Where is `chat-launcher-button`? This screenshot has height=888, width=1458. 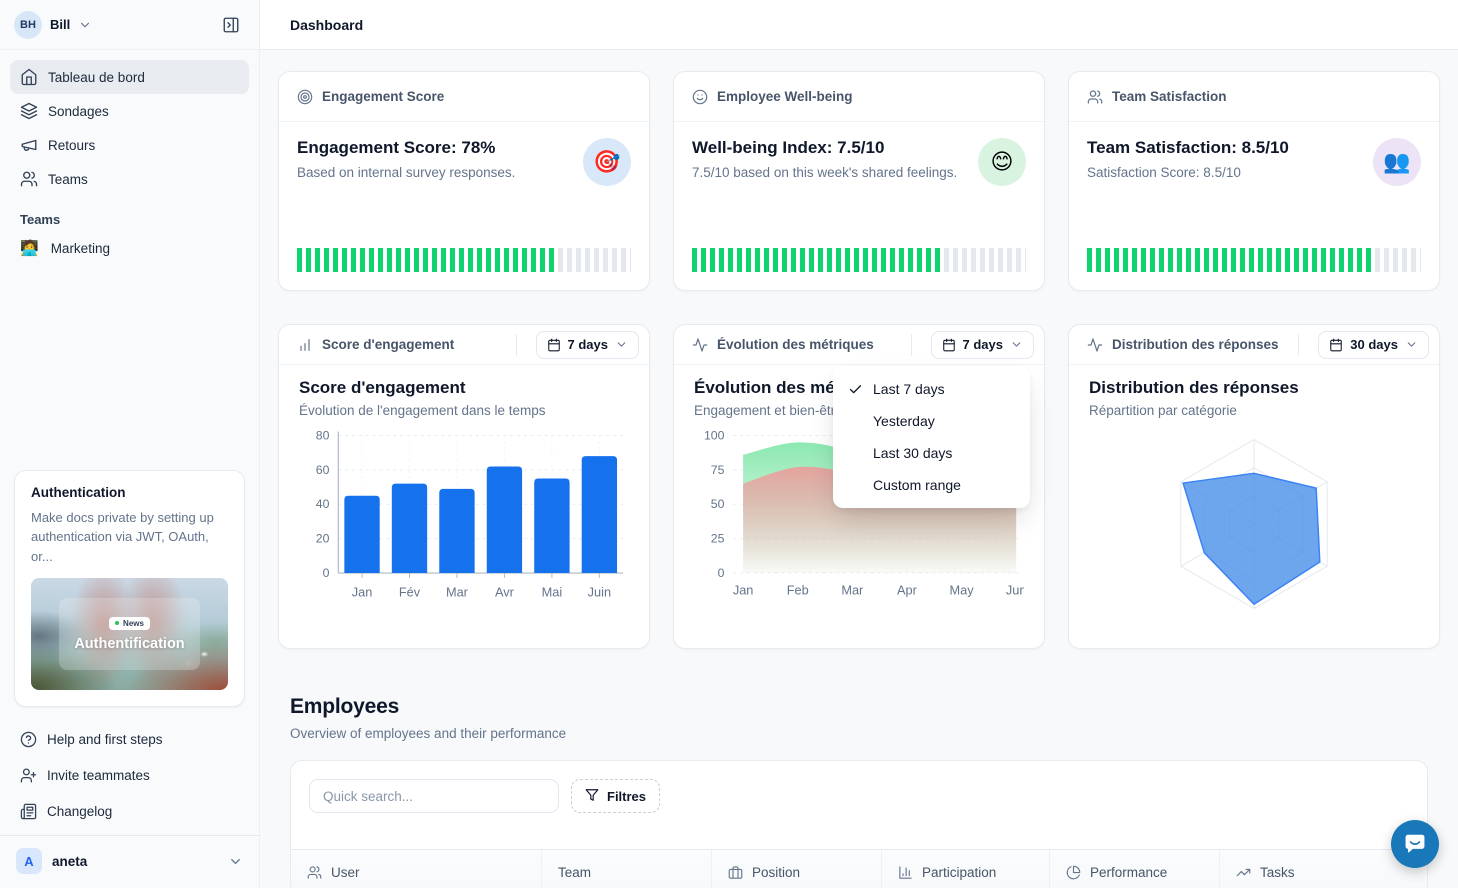
chat-launcher-button is located at coordinates (1415, 844).